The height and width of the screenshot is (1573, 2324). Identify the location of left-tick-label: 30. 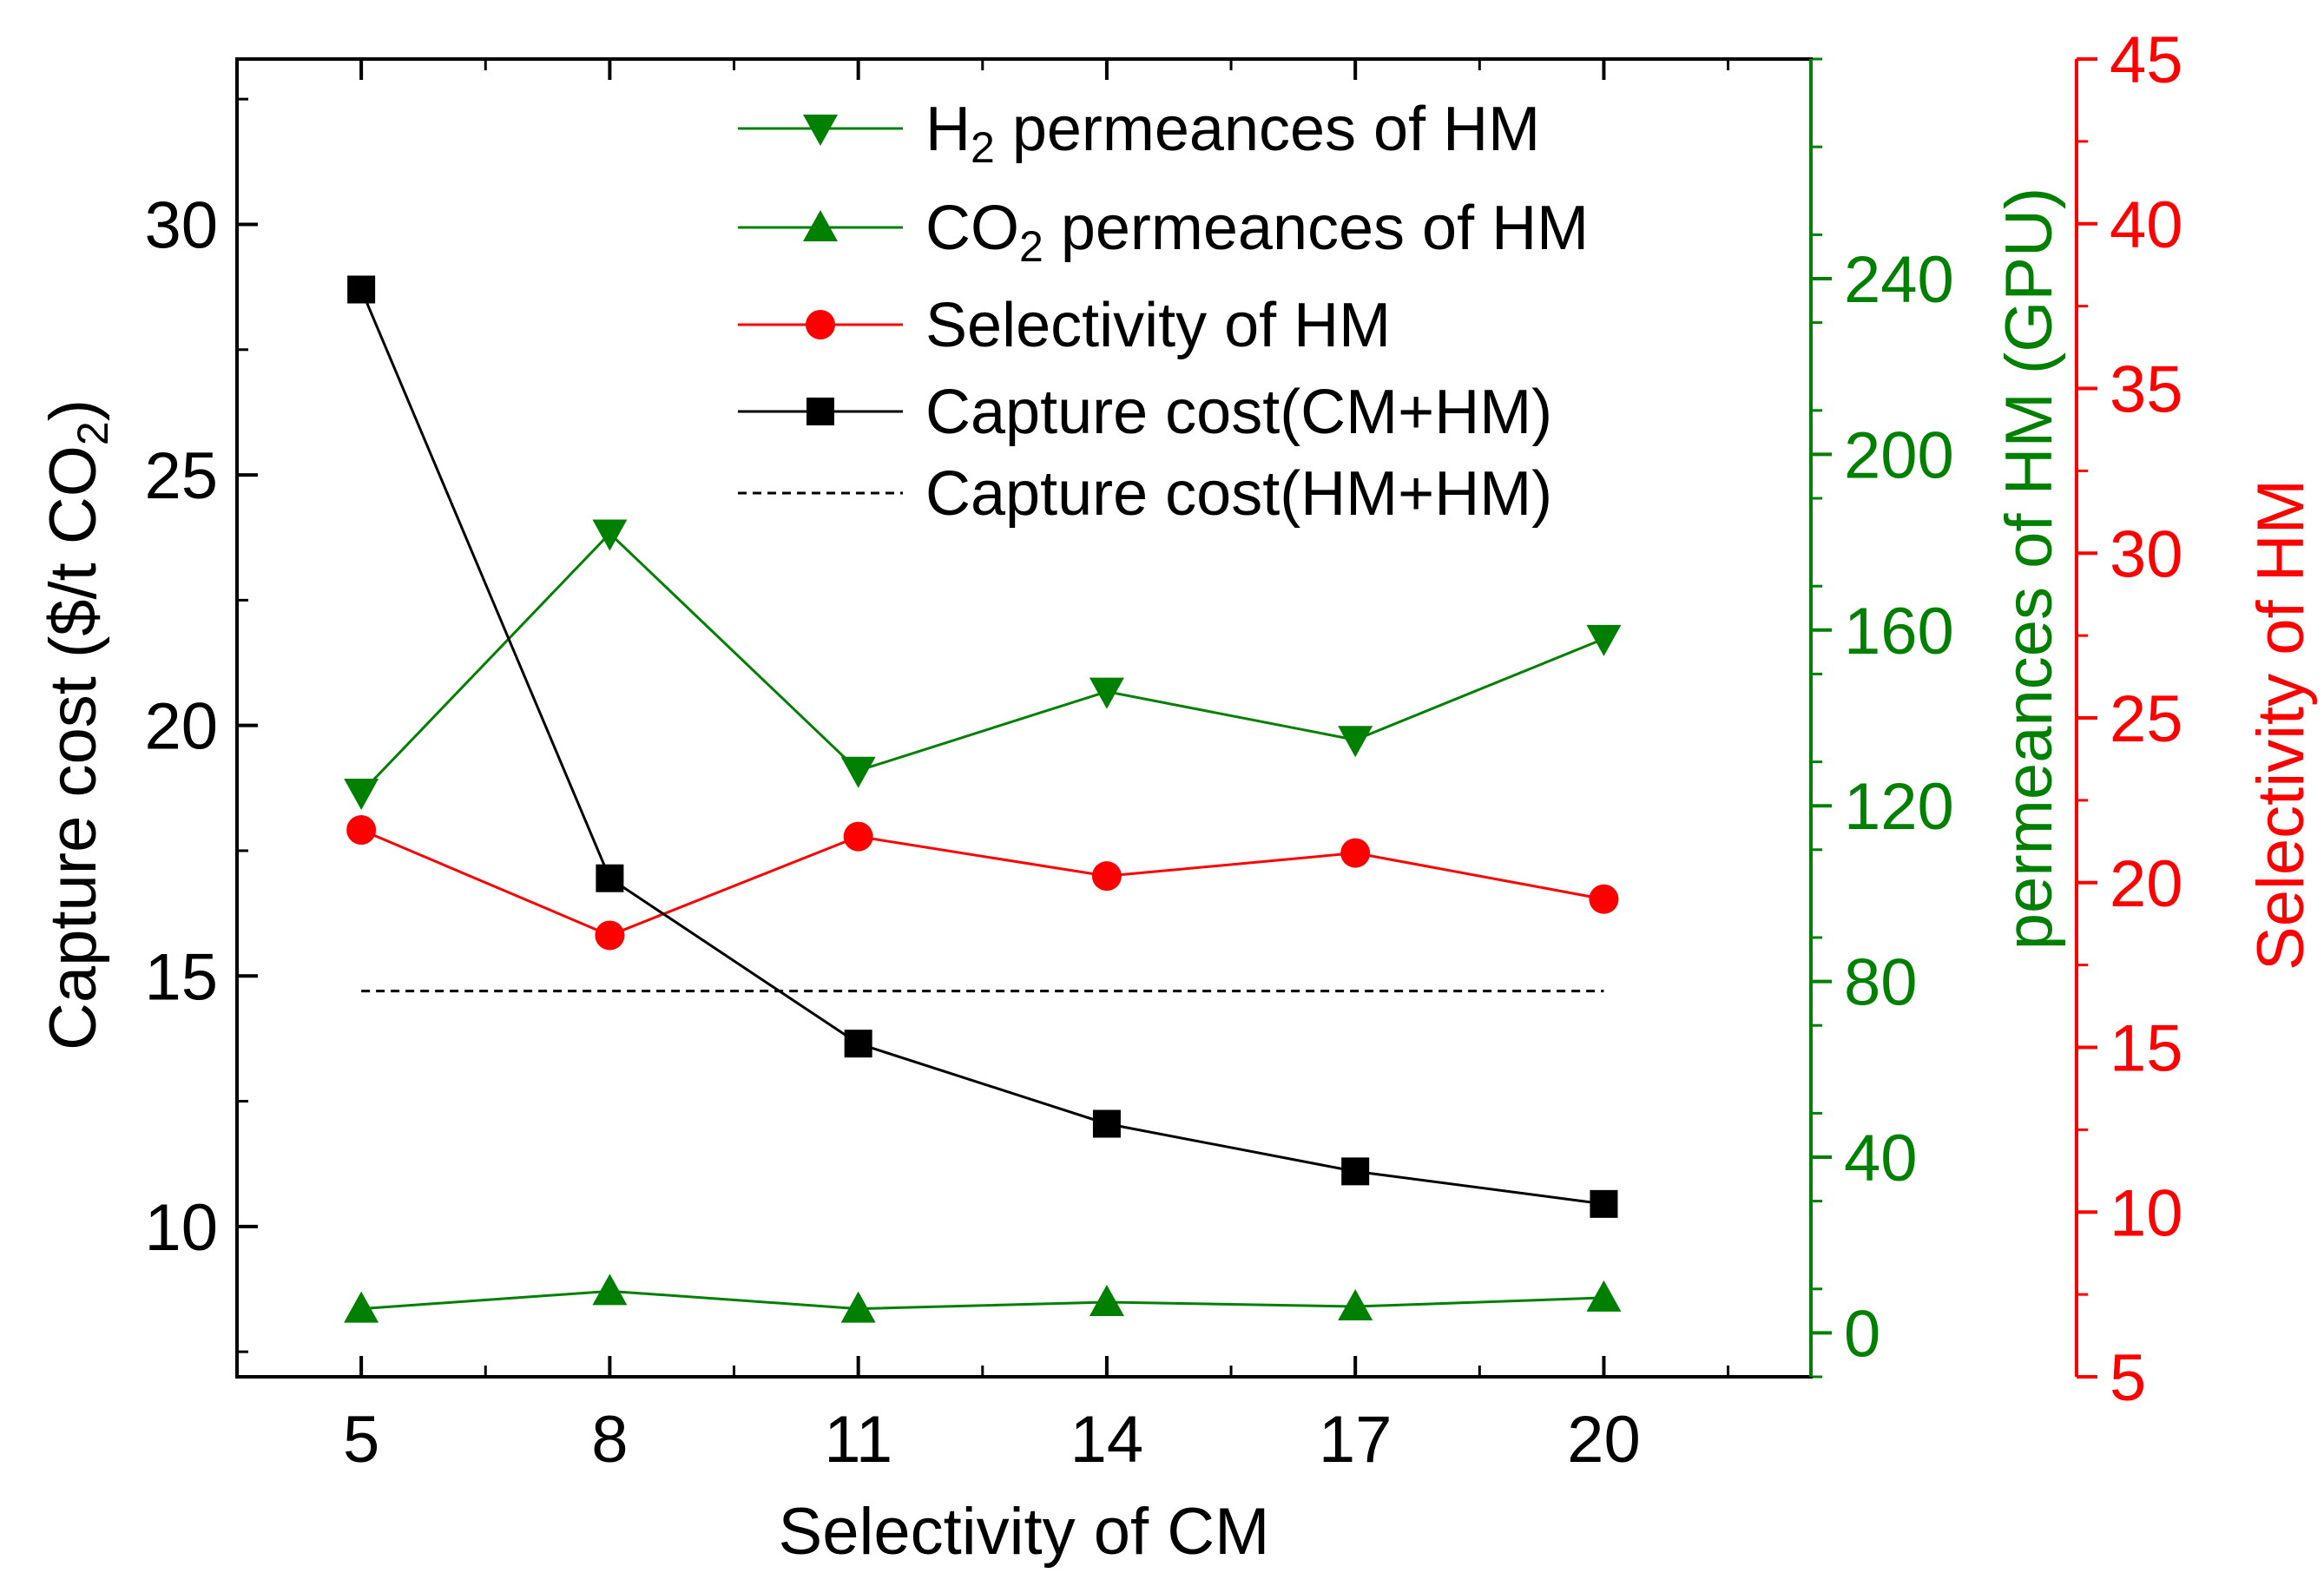
(181, 225).